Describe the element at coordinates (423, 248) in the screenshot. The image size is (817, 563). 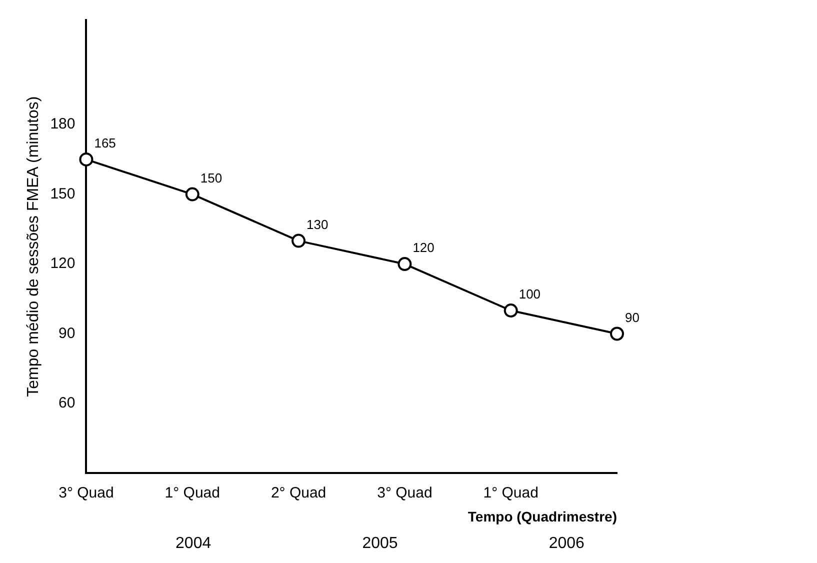
I see `data-label: 120` at that location.